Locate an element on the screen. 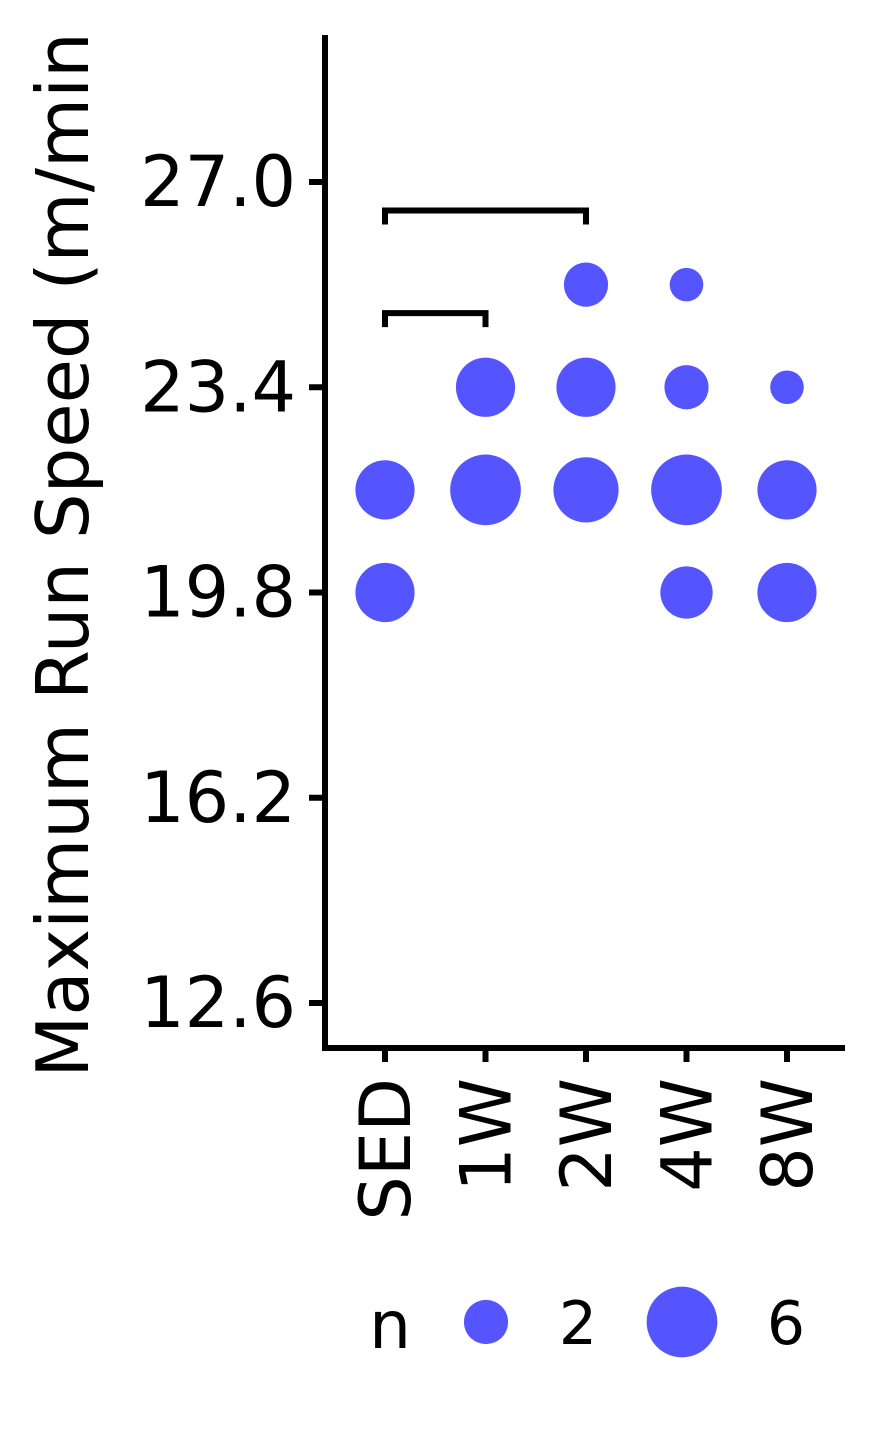  y-tick-label: 12.6 is located at coordinates (218, 1003).